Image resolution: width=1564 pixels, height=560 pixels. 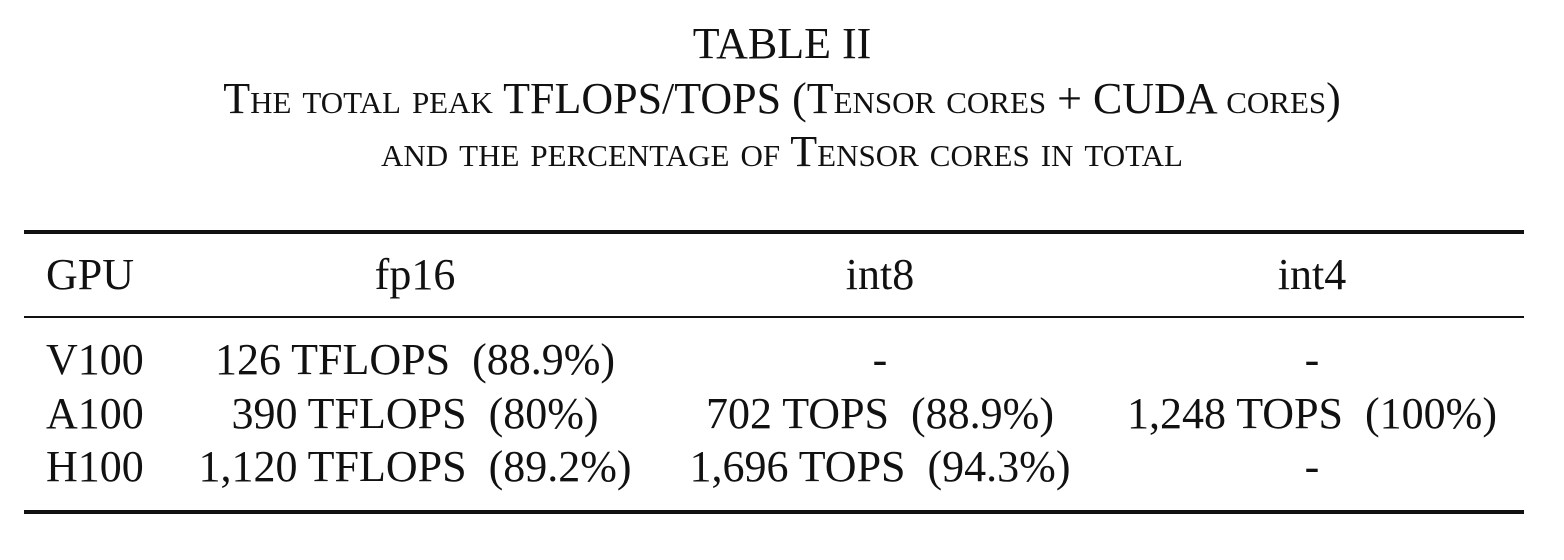 I want to click on cell-gpu: V100, so click(x=95, y=359).